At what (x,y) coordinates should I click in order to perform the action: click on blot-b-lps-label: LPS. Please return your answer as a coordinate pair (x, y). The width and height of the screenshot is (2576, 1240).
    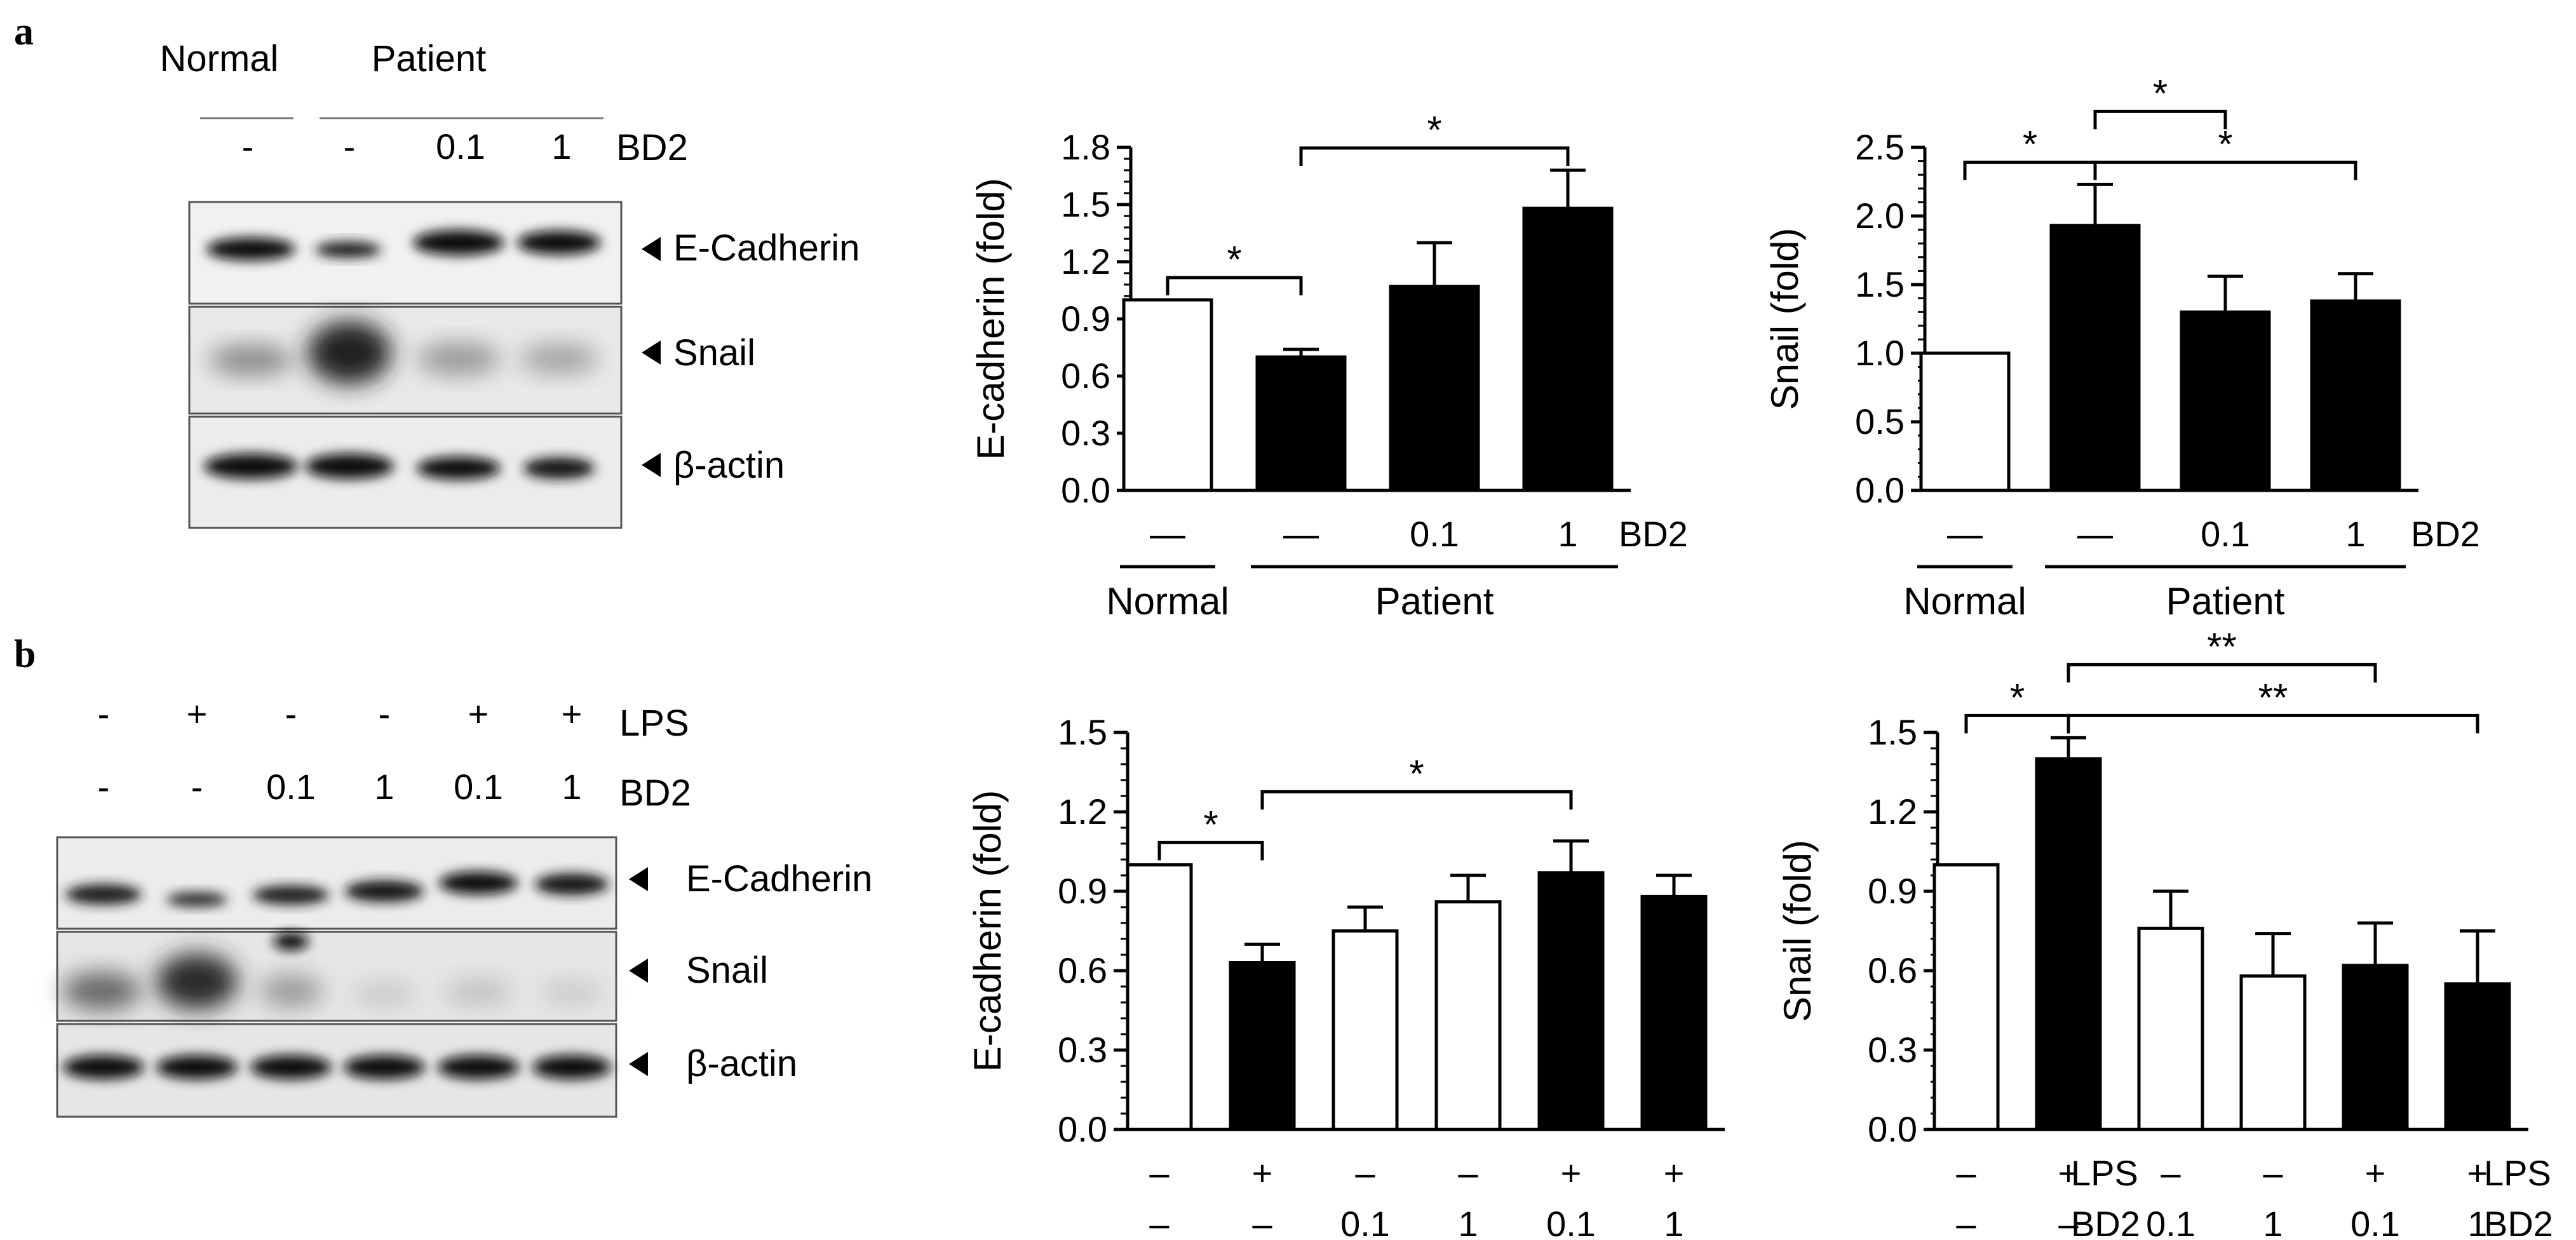
    Looking at the image, I should click on (654, 723).